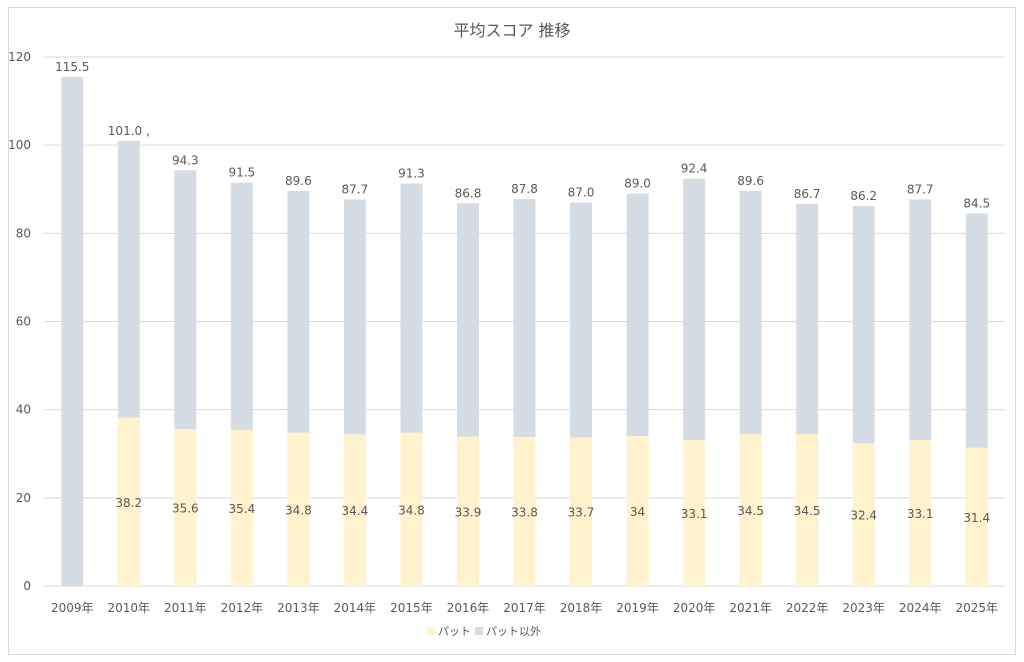  I want to click on total-data-label: 115.5, so click(72, 67).